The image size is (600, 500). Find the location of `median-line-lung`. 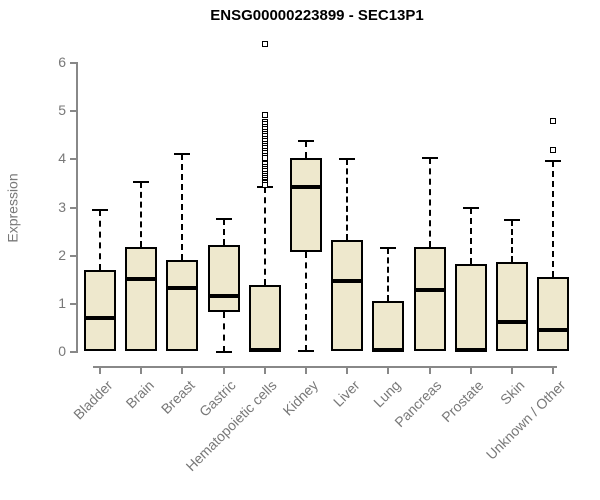

median-line-lung is located at coordinates (388, 350).